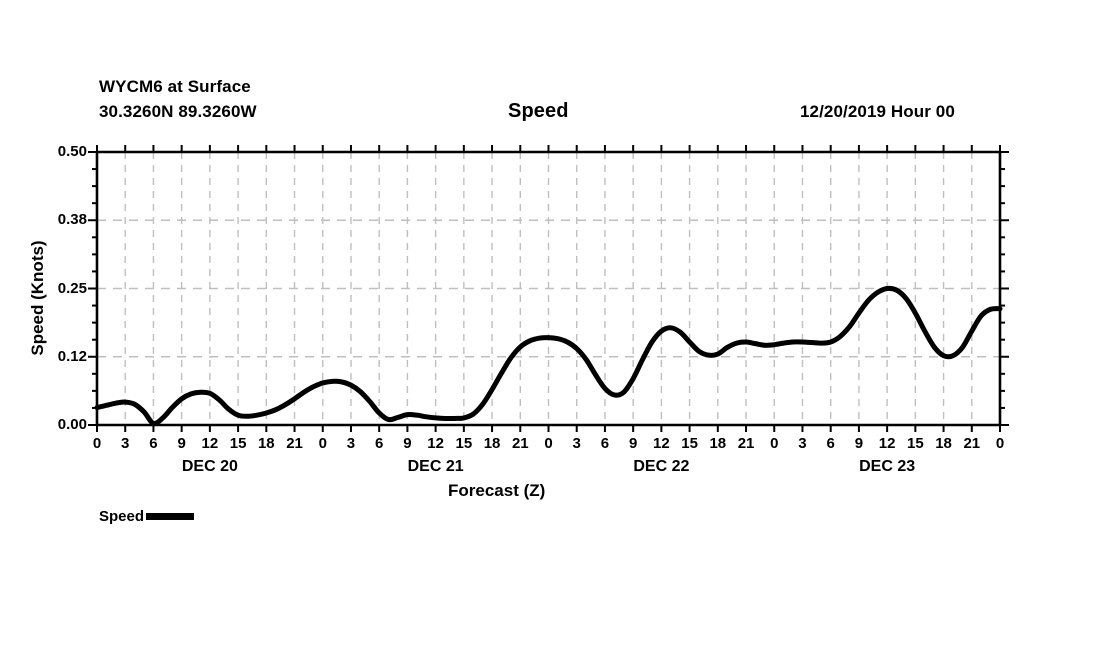 This screenshot has width=1100, height=650. What do you see at coordinates (435, 466) in the screenshot?
I see `day-label: DEC 21` at bounding box center [435, 466].